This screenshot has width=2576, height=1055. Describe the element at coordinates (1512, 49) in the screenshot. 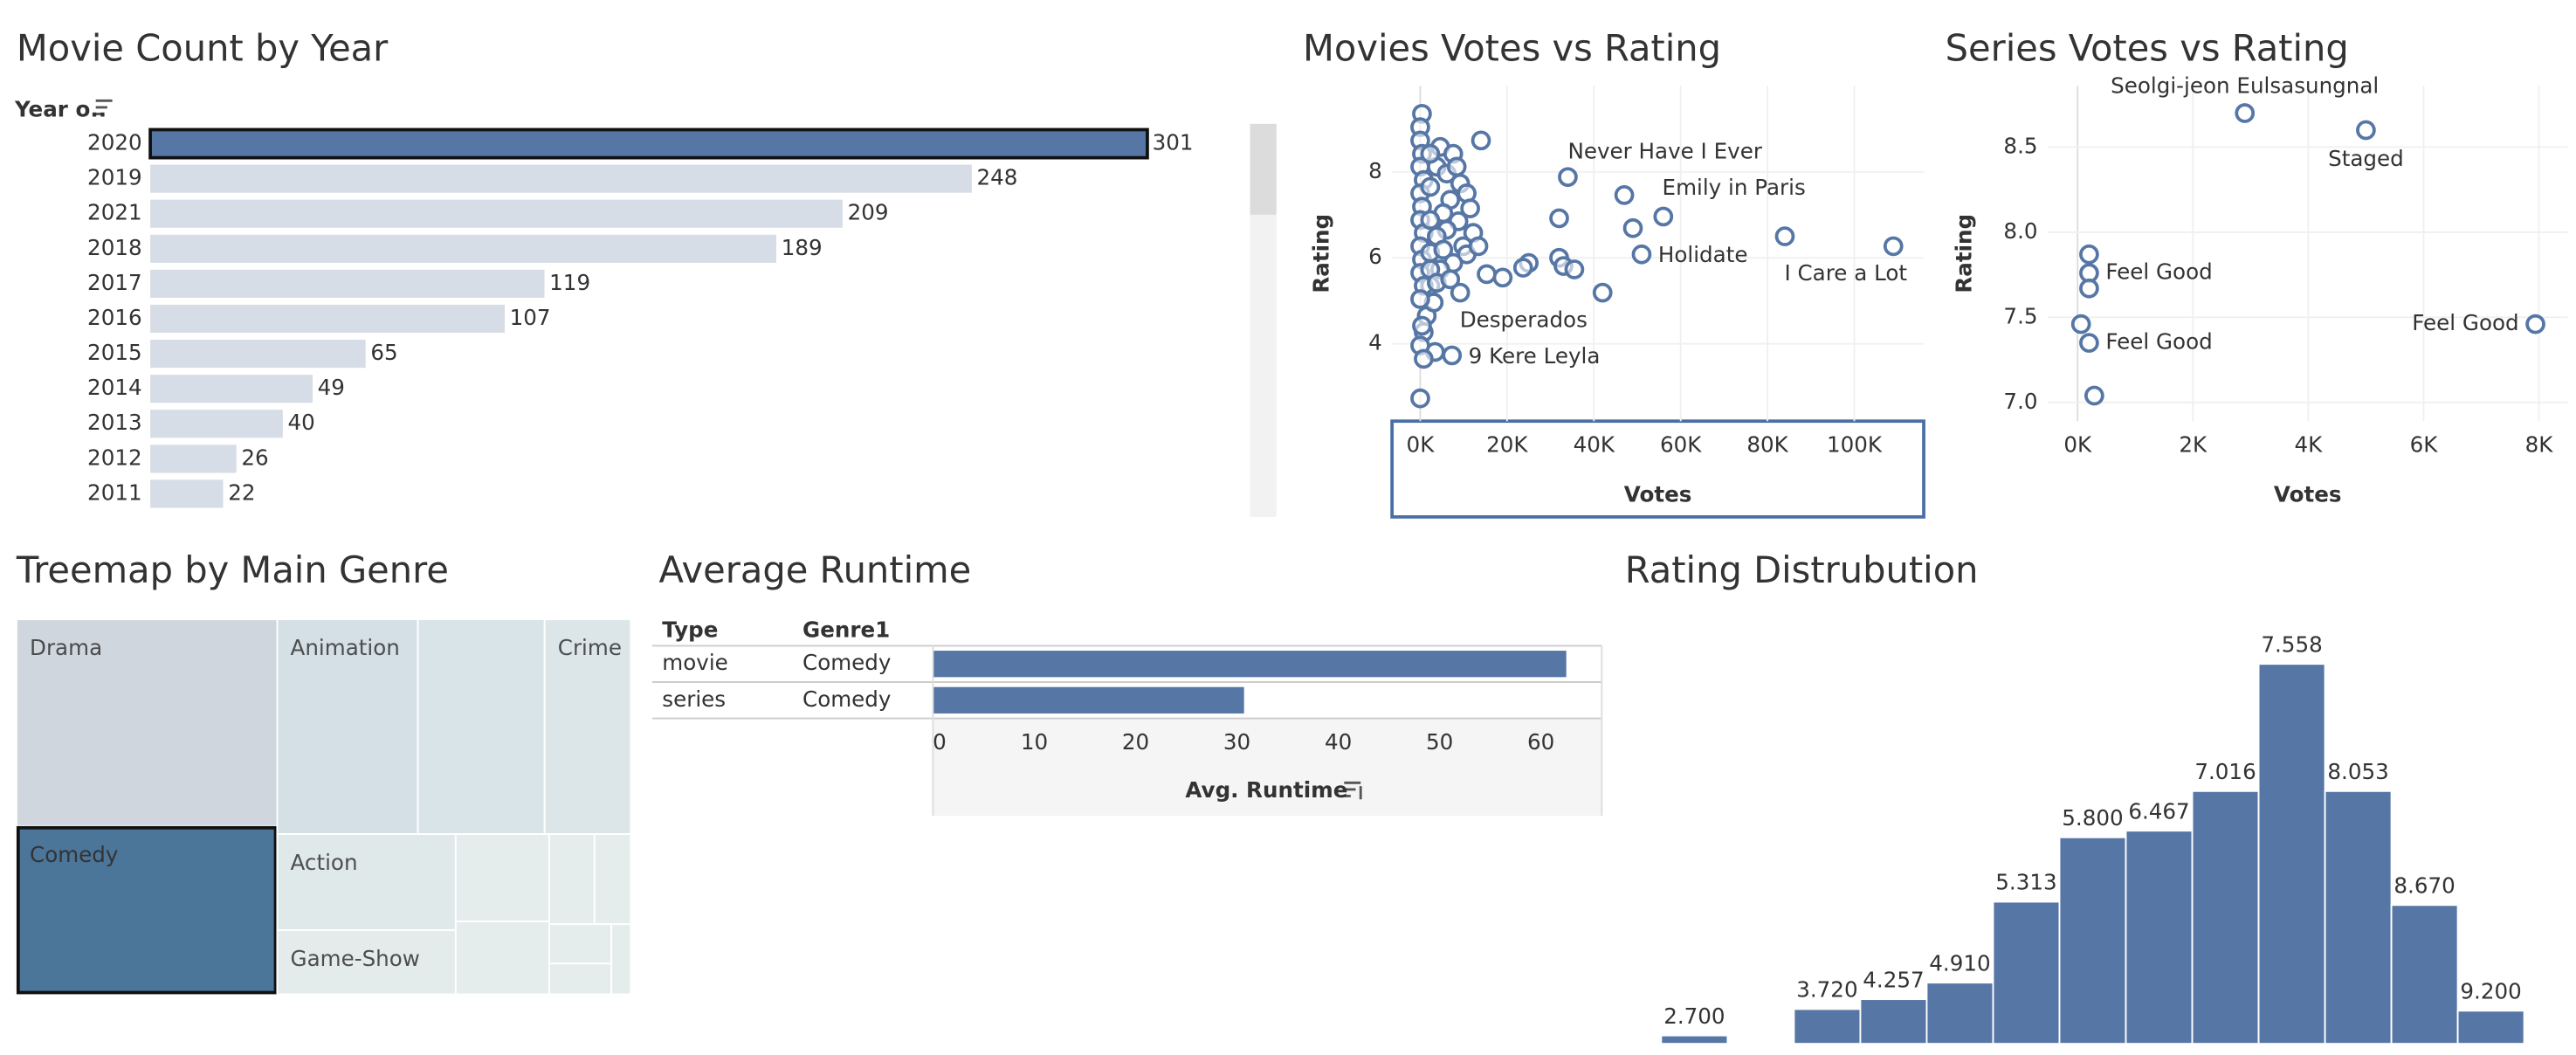

I see `chart-title: Movies Votes vs Rating` at that location.